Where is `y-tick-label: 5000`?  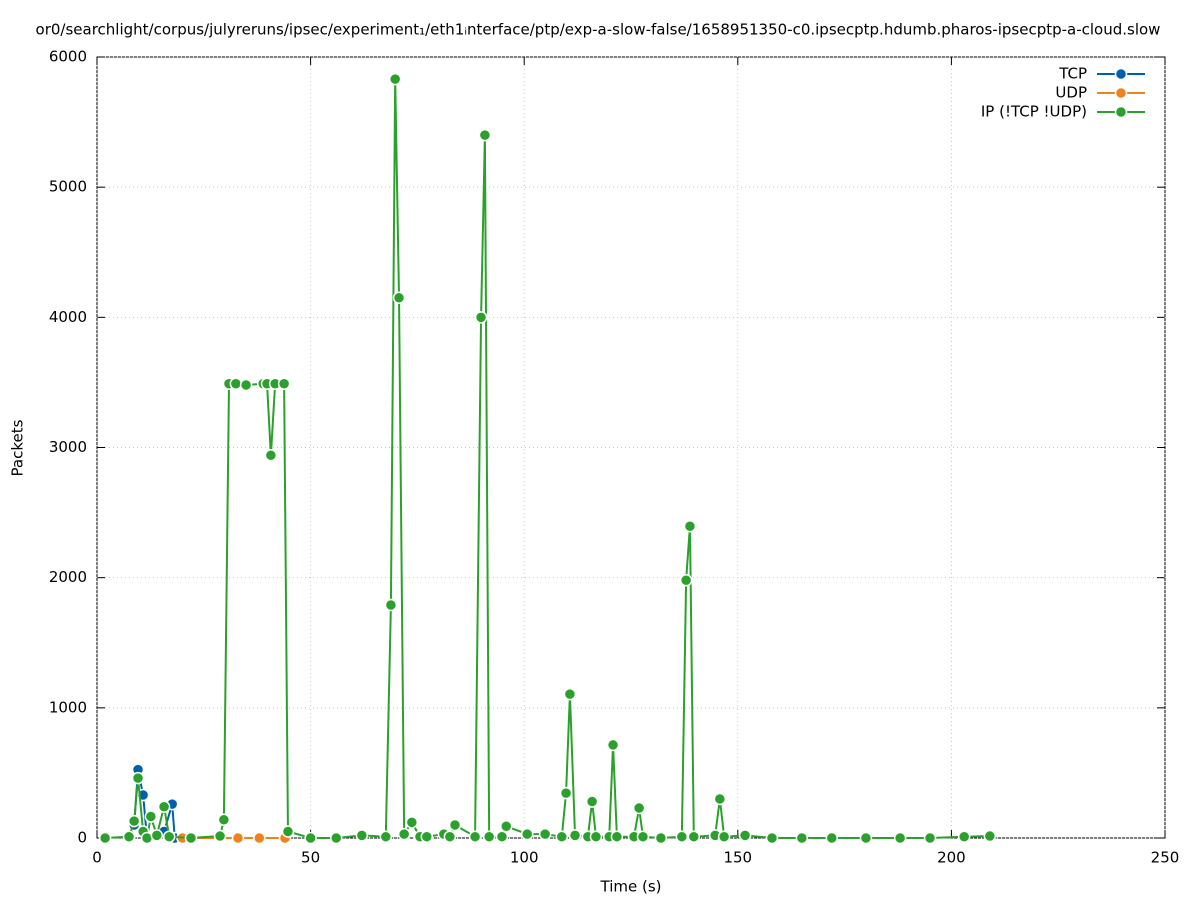
y-tick-label: 5000 is located at coordinates (68, 187).